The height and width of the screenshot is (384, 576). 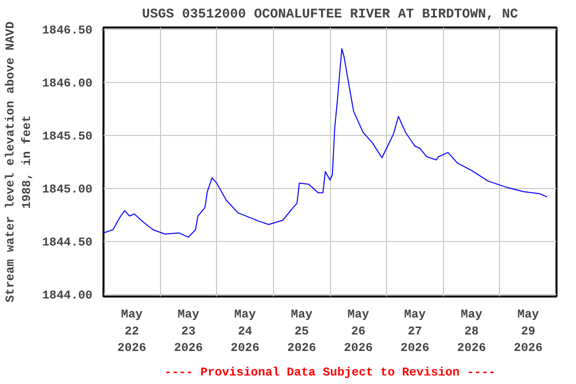 What do you see at coordinates (245, 332) in the screenshot?
I see `x-tick-label: May 24 2026` at bounding box center [245, 332].